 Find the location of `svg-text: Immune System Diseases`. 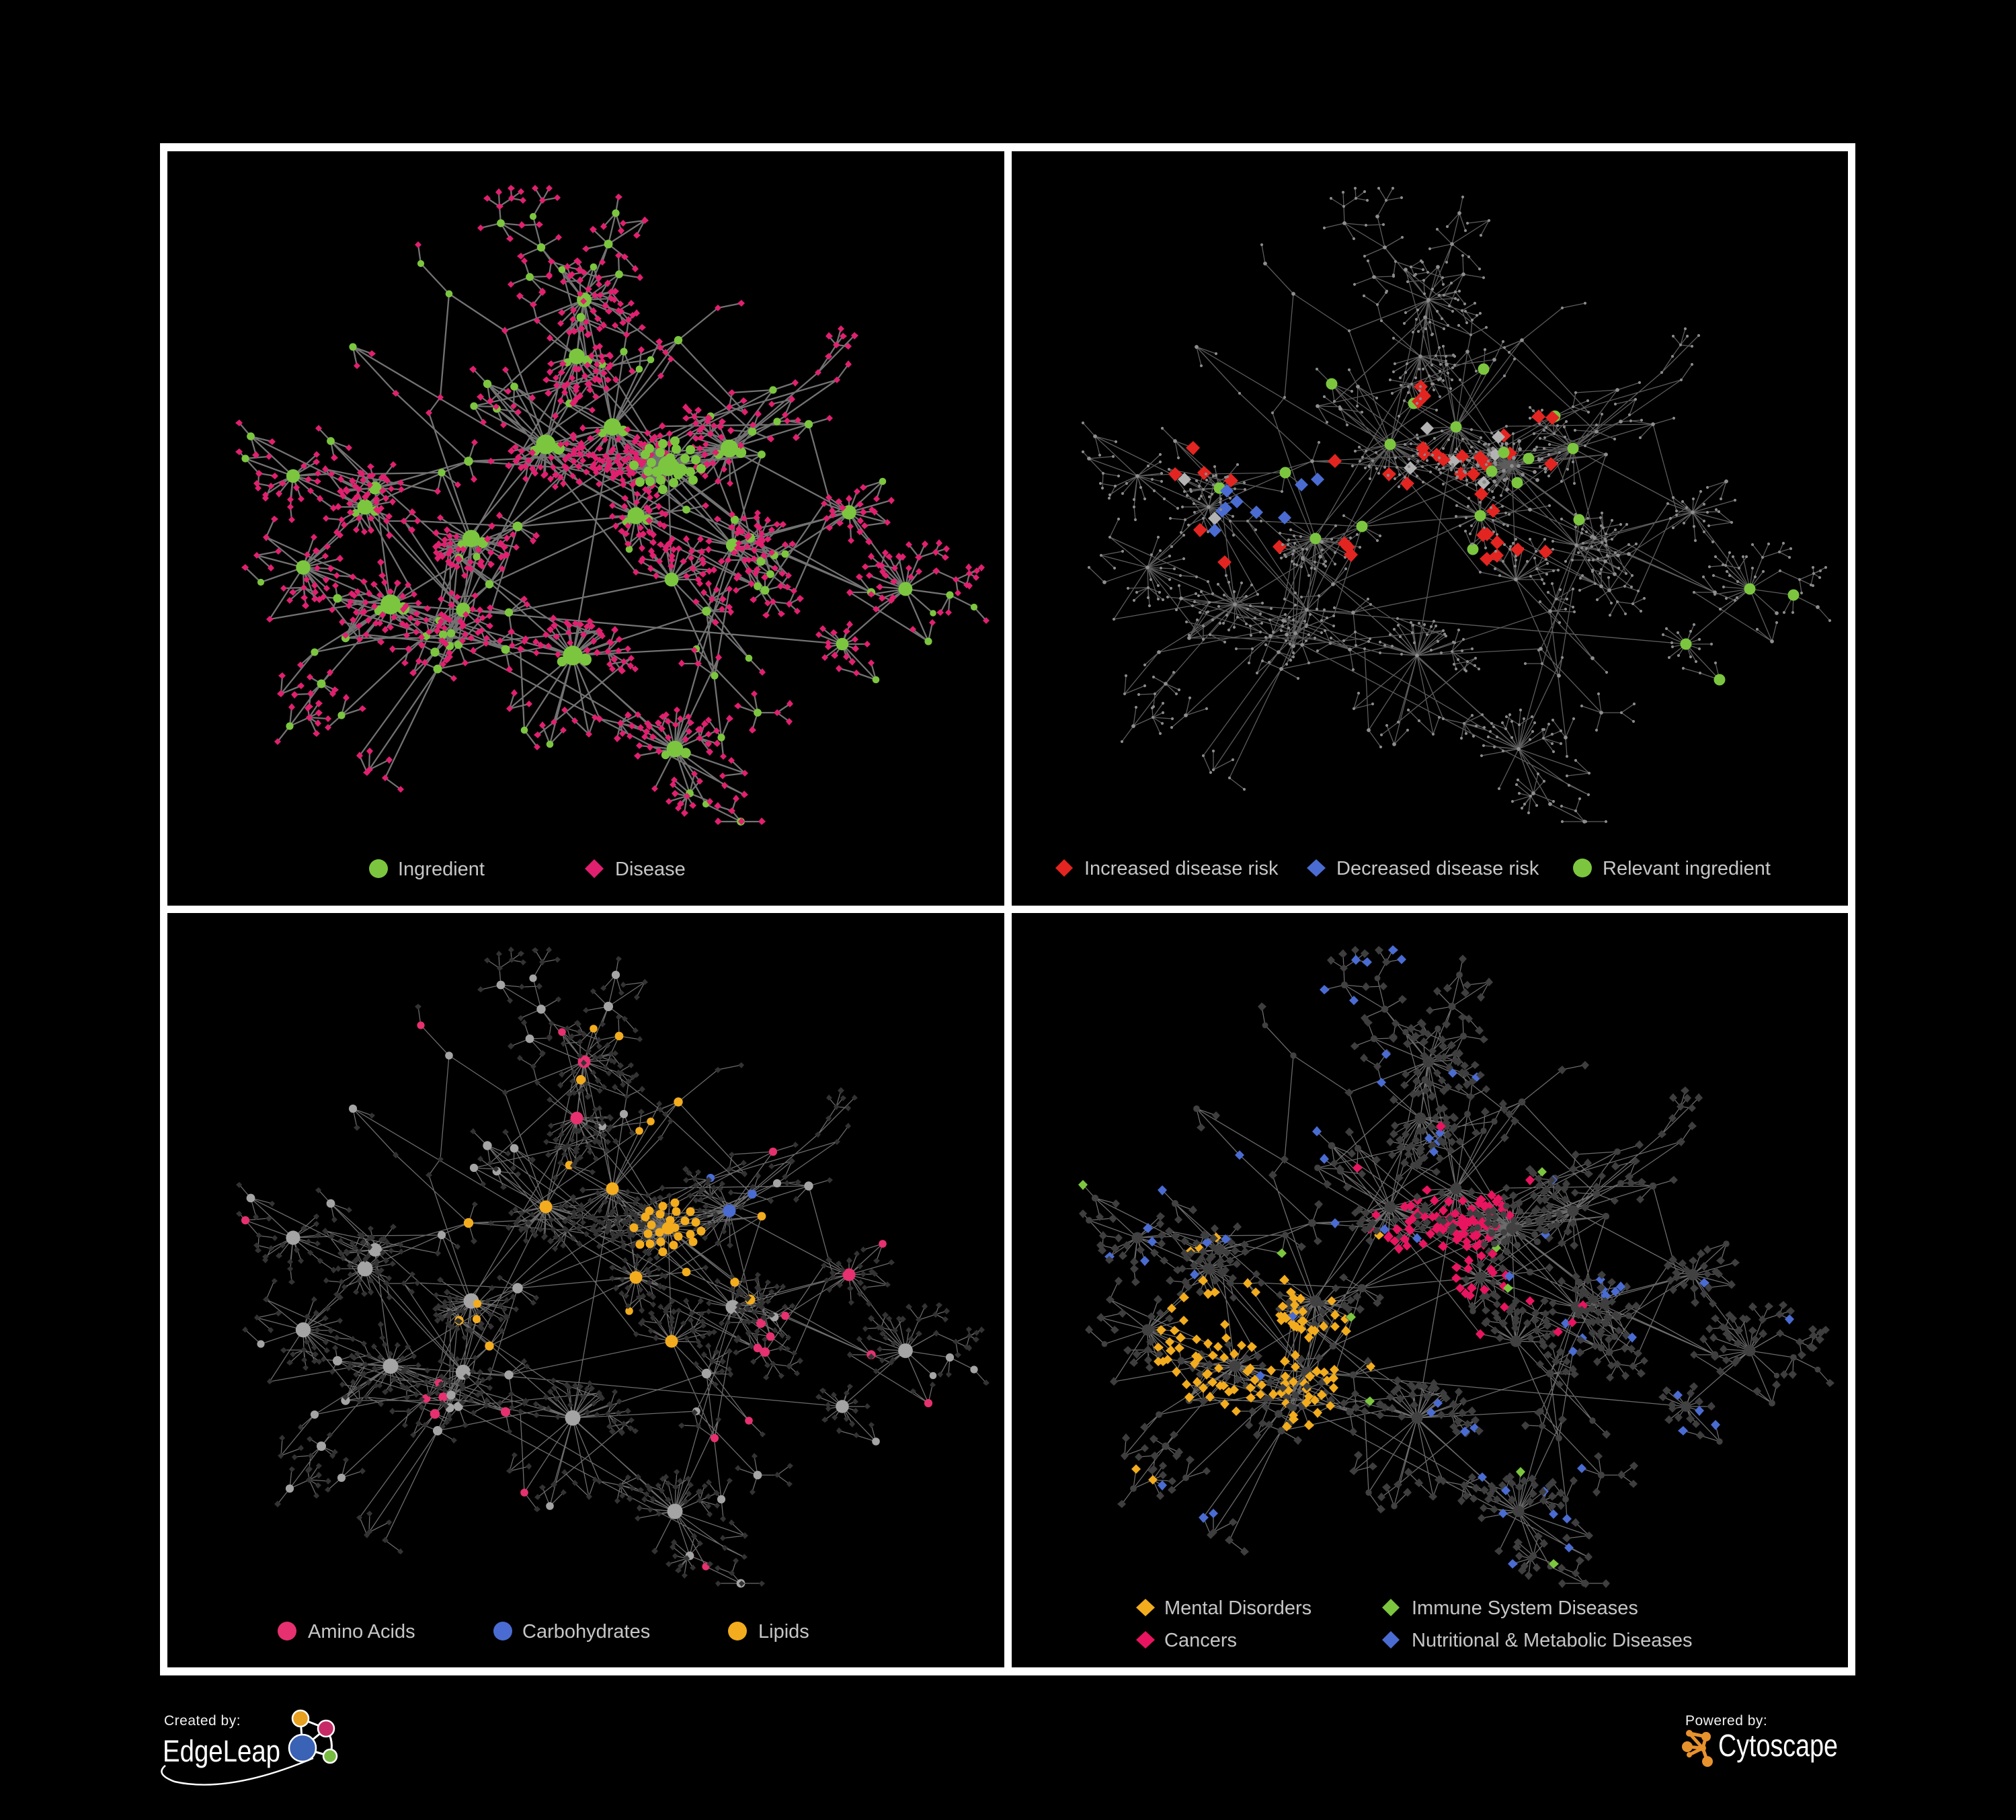

svg-text: Immune System Diseases is located at coordinates (1525, 1608).